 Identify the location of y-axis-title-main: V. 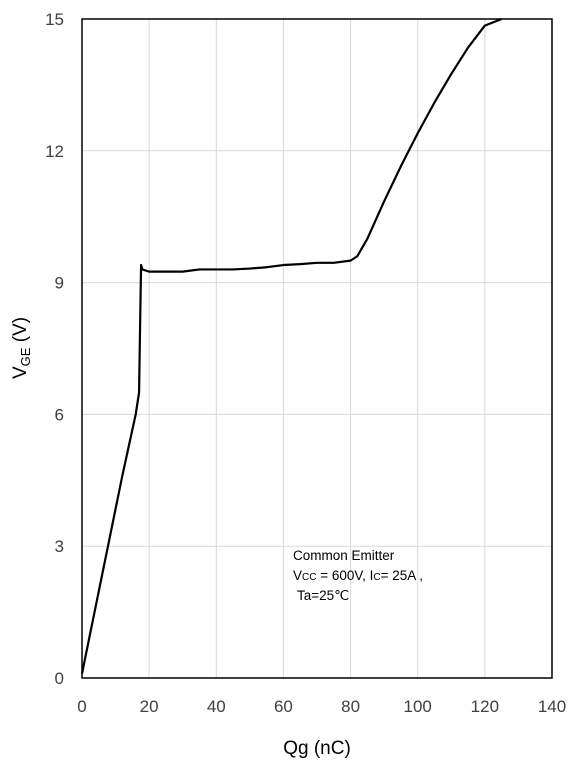
(20, 372).